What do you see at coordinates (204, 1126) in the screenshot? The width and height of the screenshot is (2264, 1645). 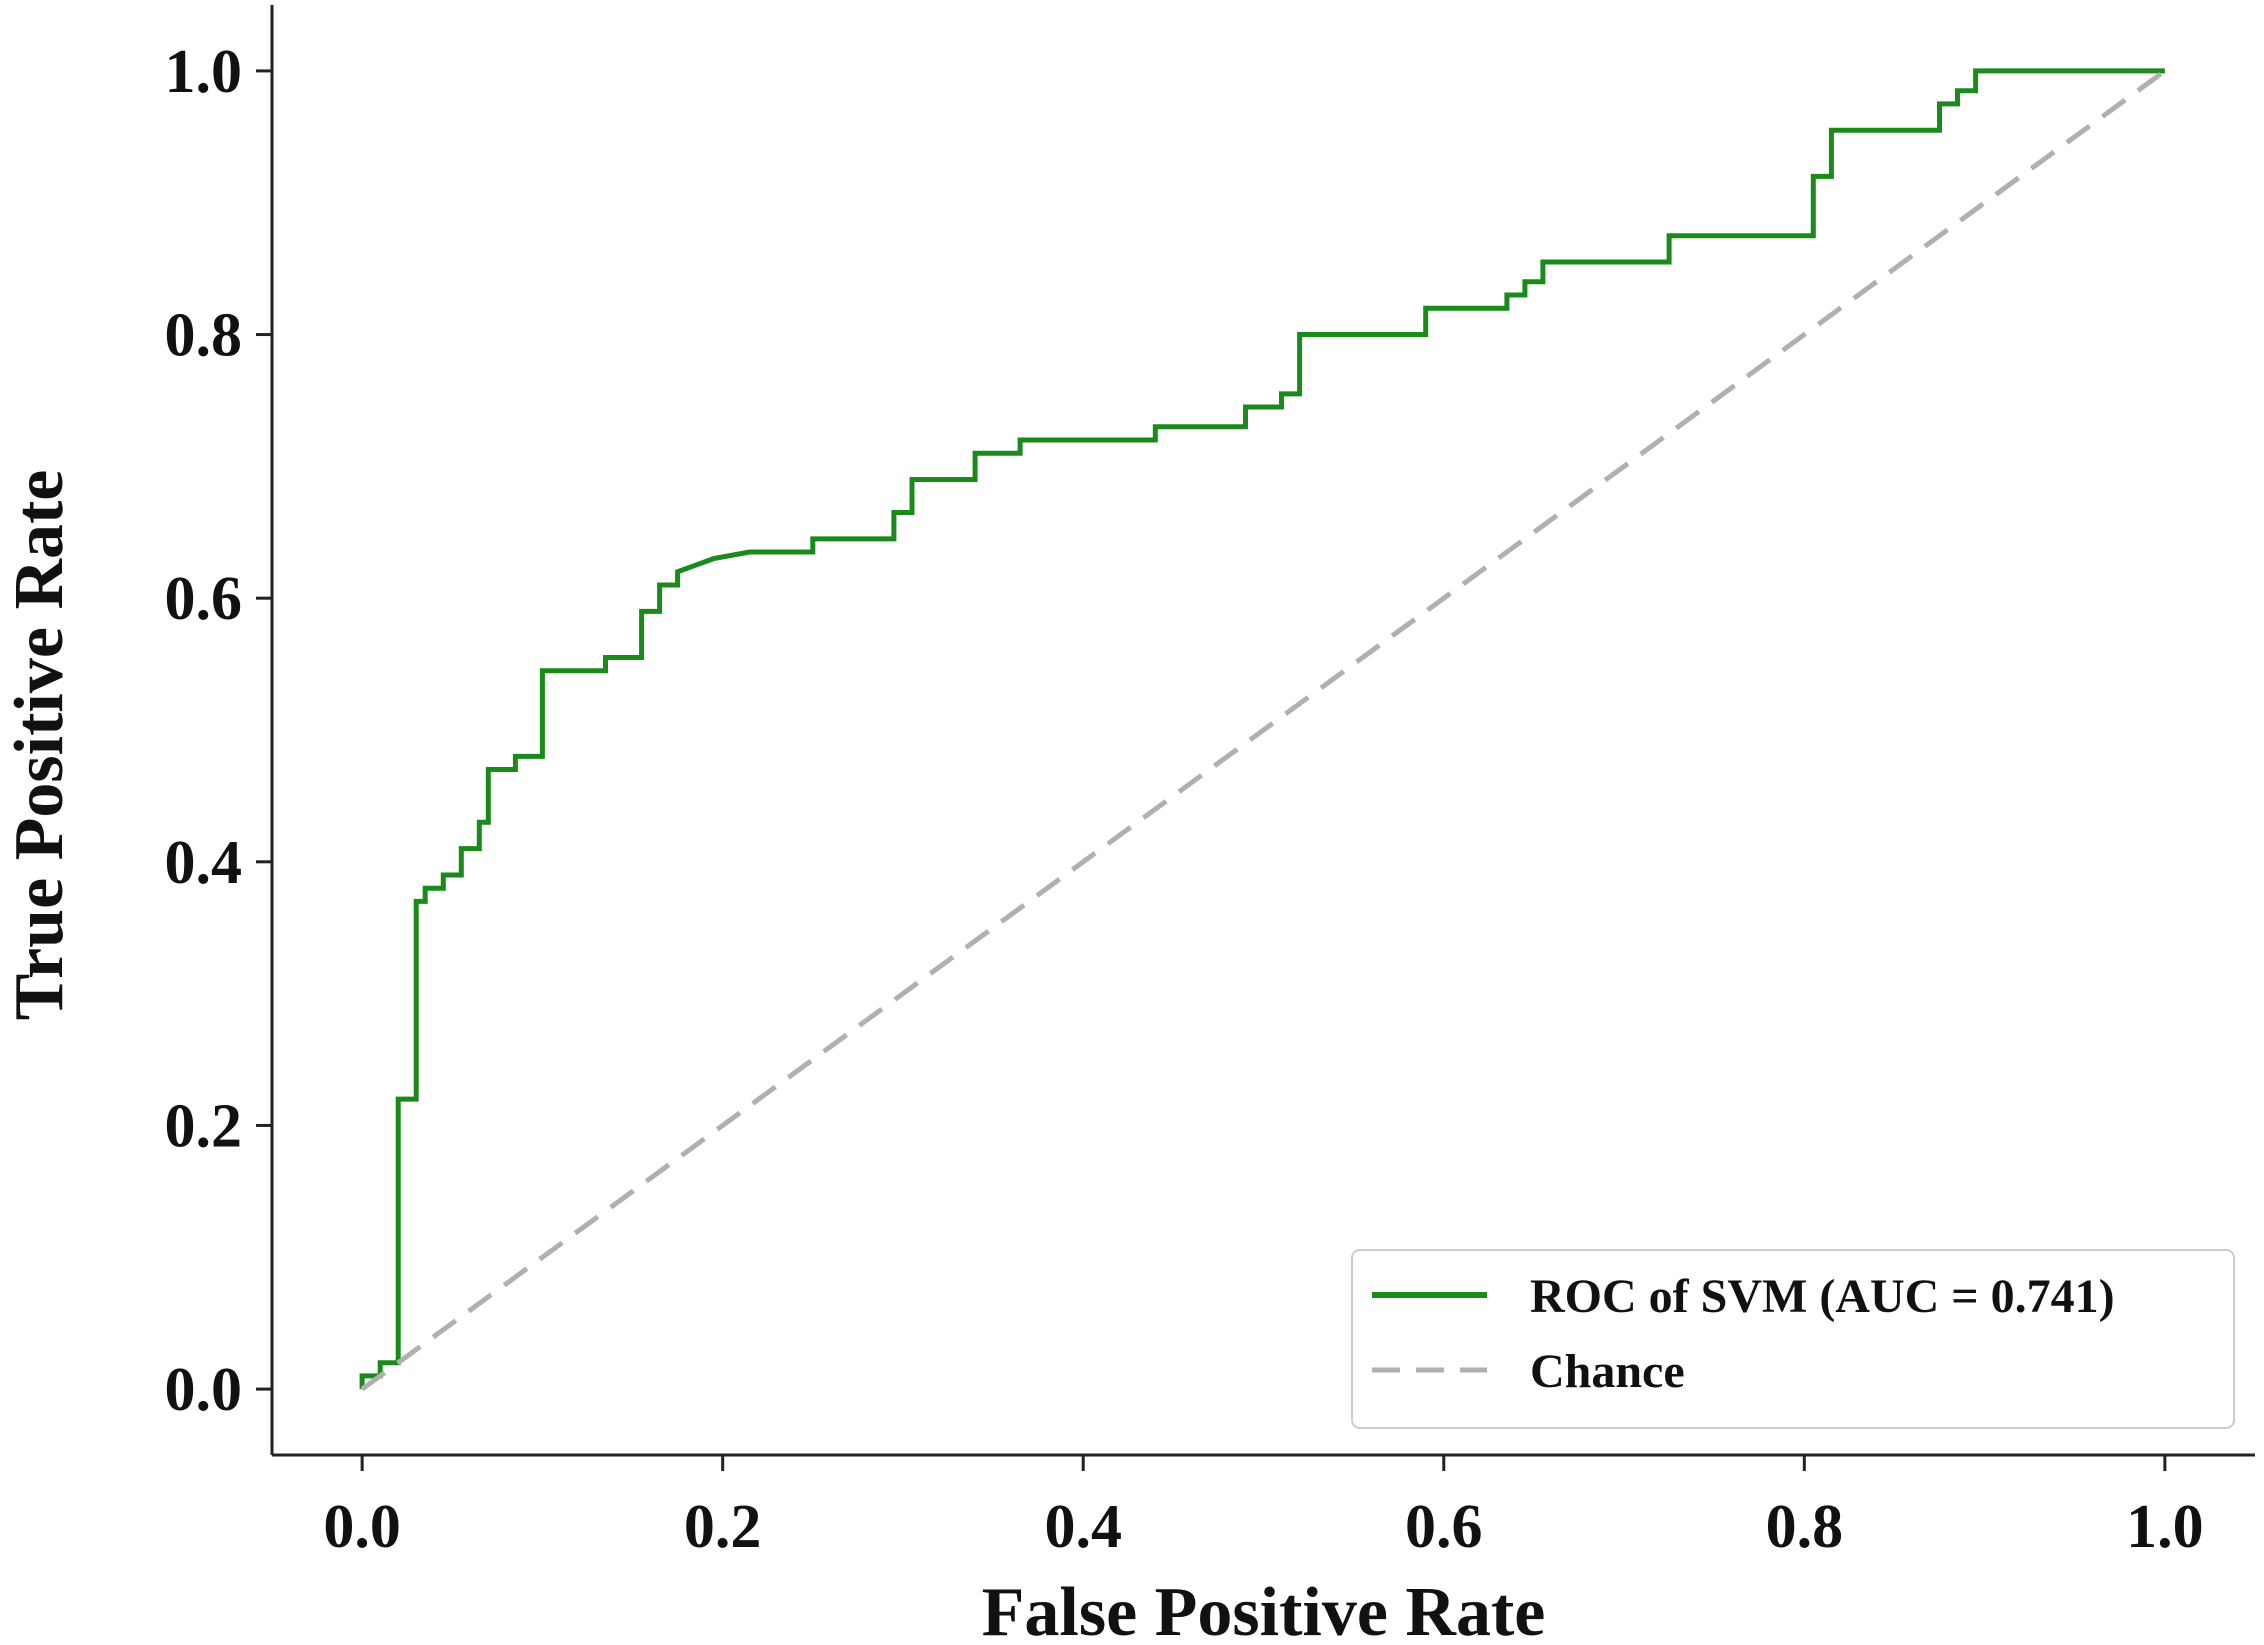 I see `y-tick-label: 0.2` at bounding box center [204, 1126].